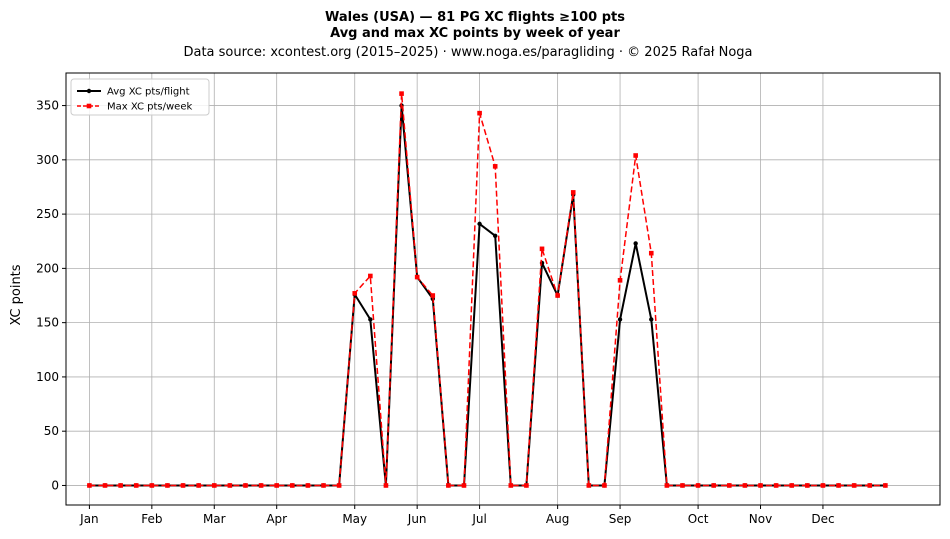 This screenshot has width=950, height=539. Describe the element at coordinates (55, 485) in the screenshot. I see `y-tick-label: 0` at that location.